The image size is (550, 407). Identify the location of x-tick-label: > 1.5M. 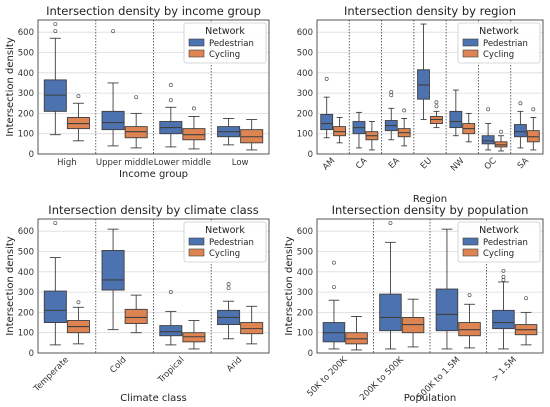
(504, 369).